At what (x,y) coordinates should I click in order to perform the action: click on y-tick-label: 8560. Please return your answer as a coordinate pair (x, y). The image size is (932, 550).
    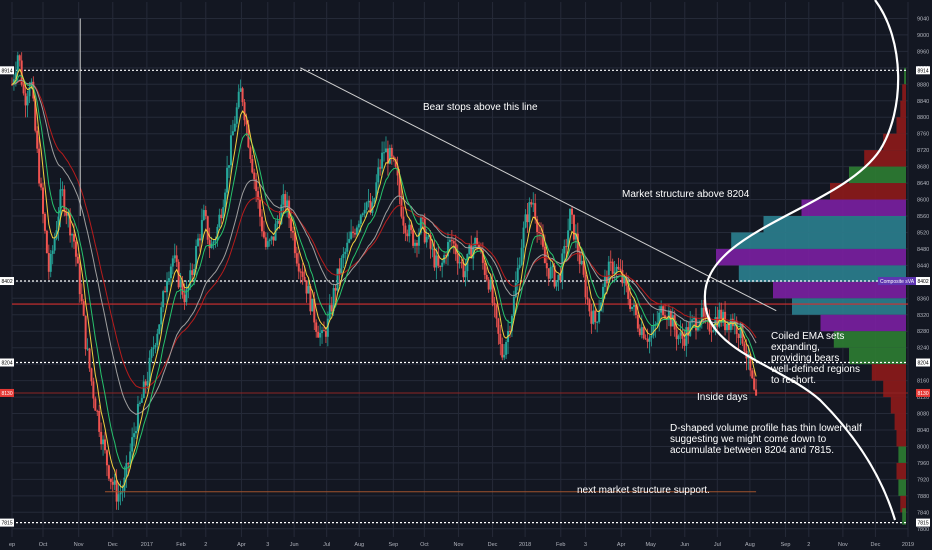
    Looking at the image, I should click on (923, 217).